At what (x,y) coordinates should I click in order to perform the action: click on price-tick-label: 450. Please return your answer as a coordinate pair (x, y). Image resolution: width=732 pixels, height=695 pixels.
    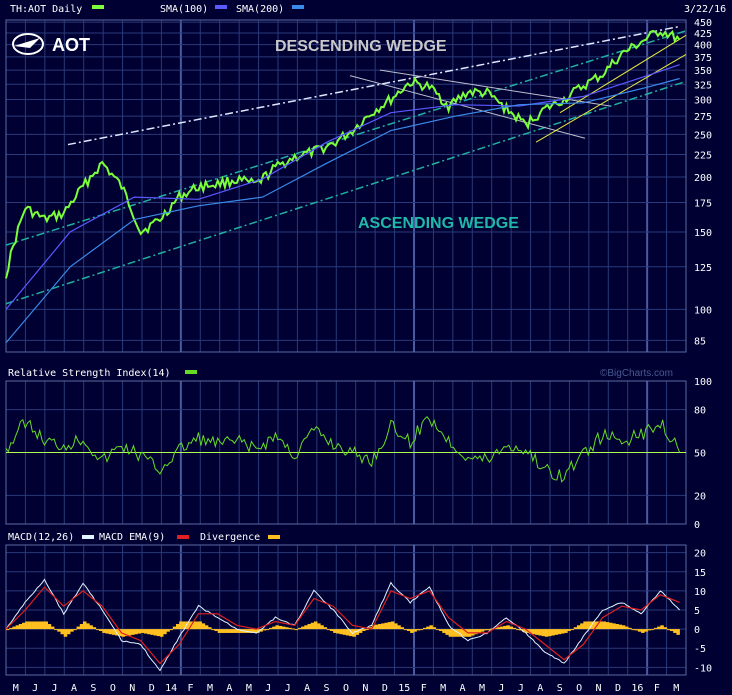
    Looking at the image, I should click on (703, 23).